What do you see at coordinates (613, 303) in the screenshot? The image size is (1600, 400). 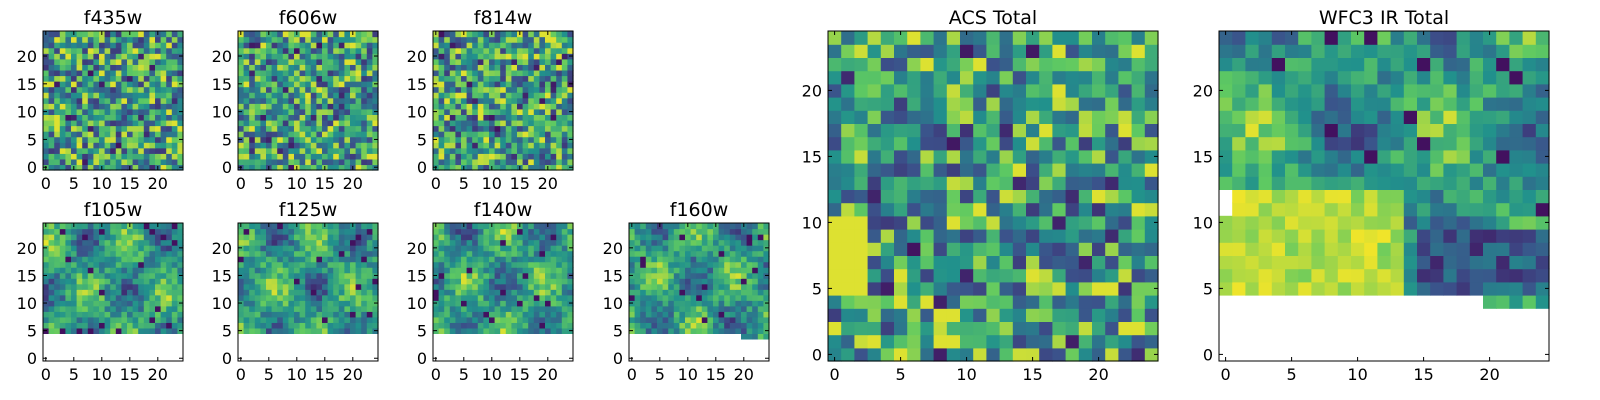 I see `y-tick-label: 10` at bounding box center [613, 303].